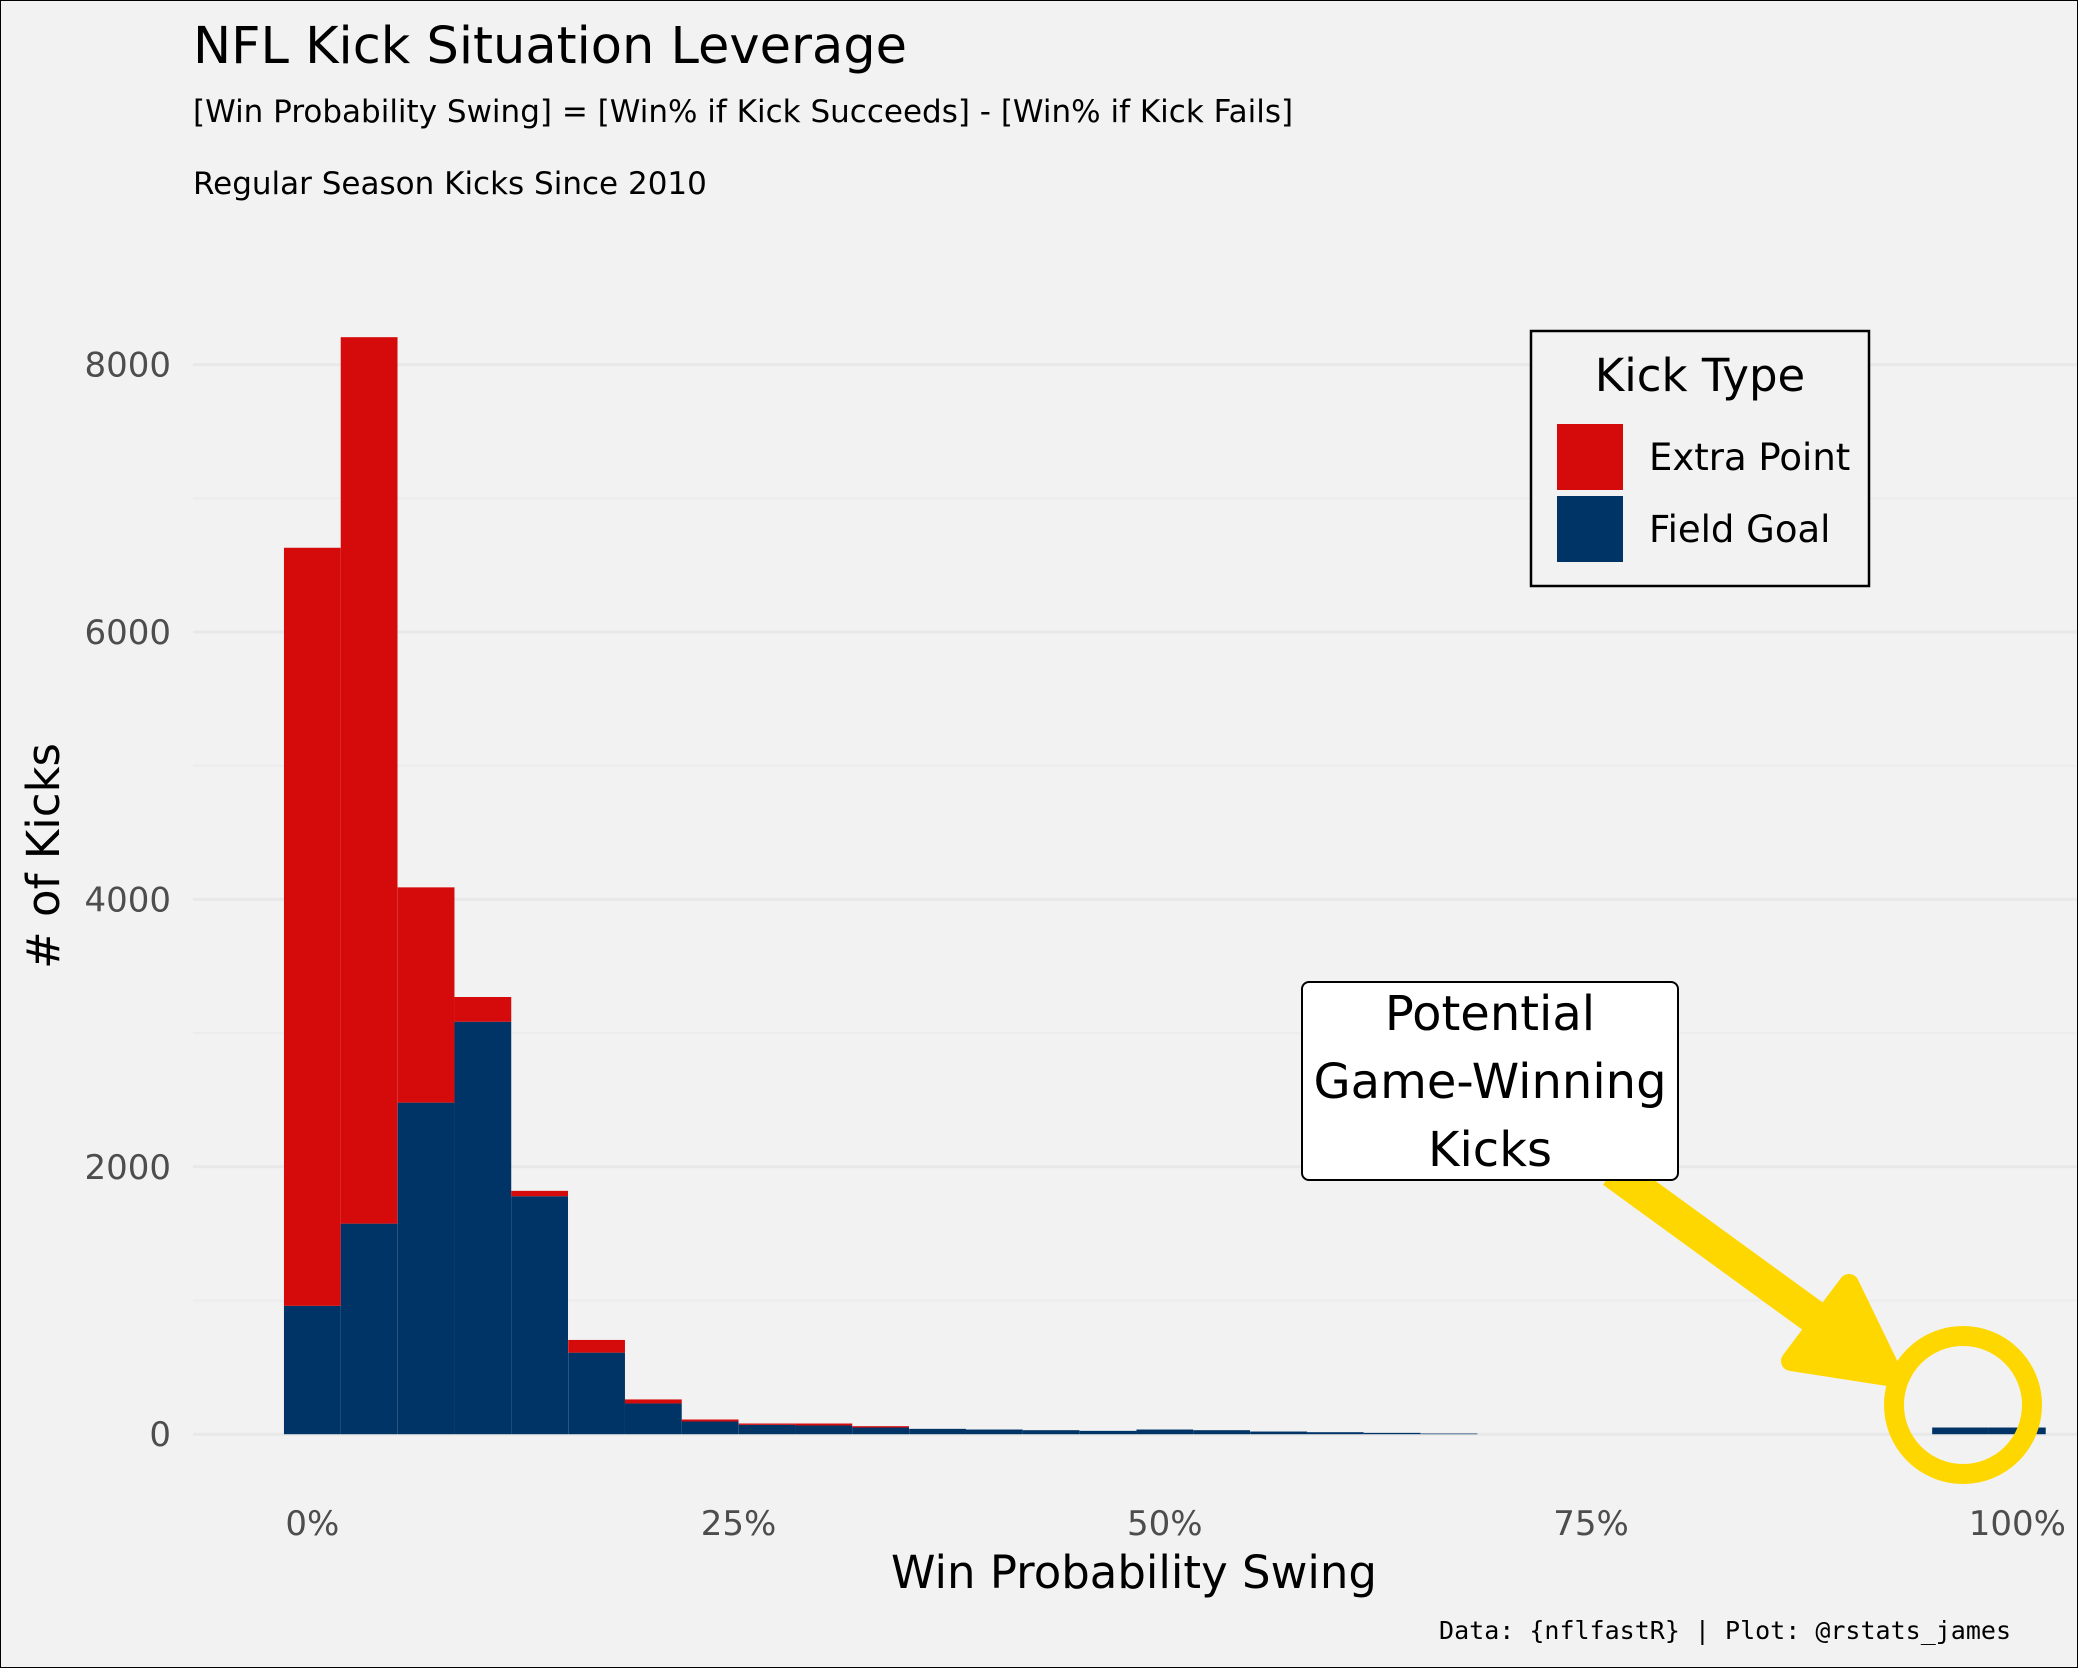  What do you see at coordinates (1591, 1524) in the screenshot?
I see `x-tick-label: 75%` at bounding box center [1591, 1524].